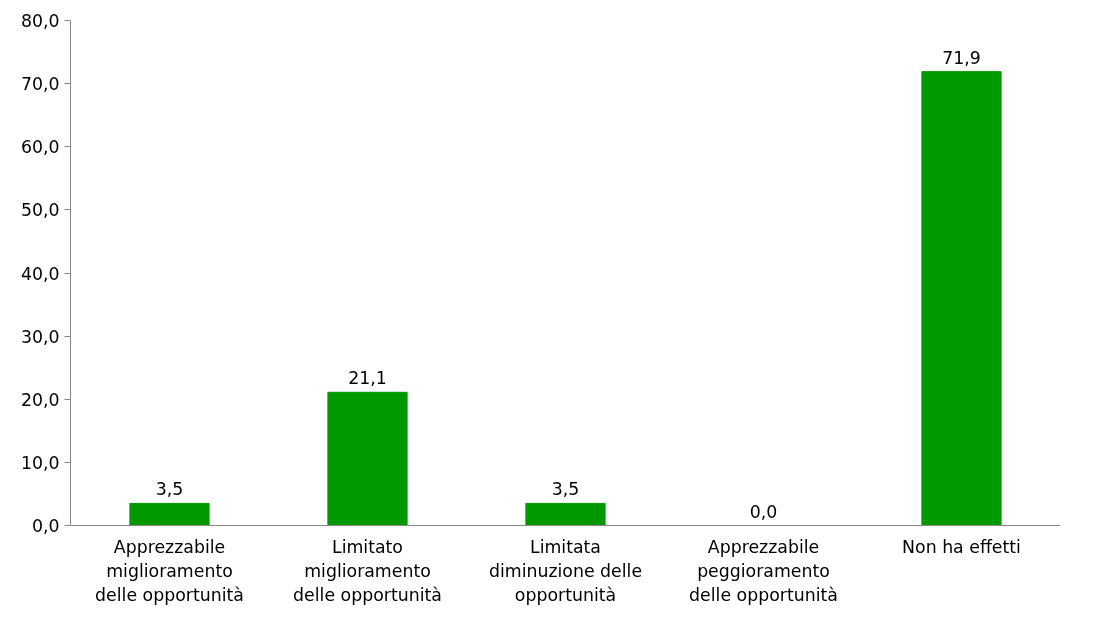 Image resolution: width=1102 pixels, height=633 pixels. Describe the element at coordinates (40, 84) in the screenshot. I see `y-tick-label: 70,0` at that location.